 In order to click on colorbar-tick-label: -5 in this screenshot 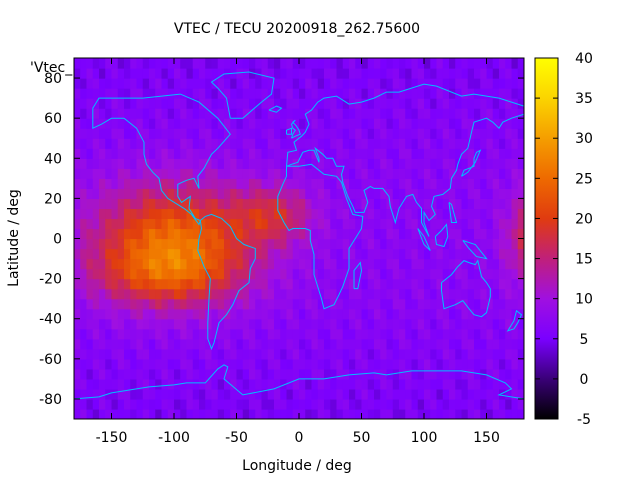, I will do `click(584, 420)`.